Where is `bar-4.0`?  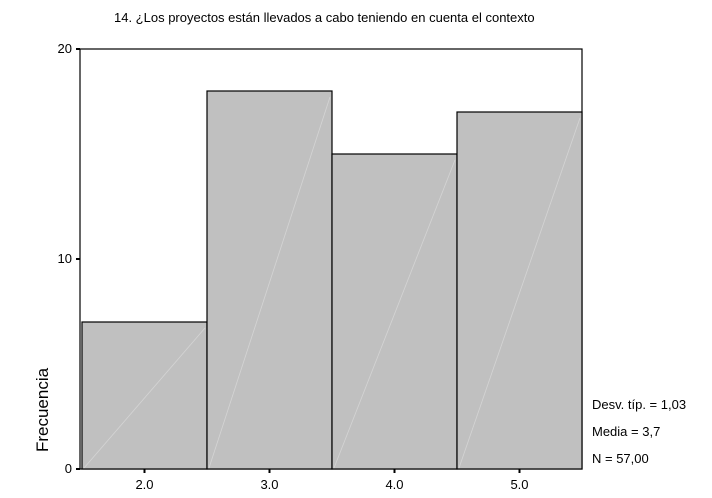 bar-4.0 is located at coordinates (394, 311).